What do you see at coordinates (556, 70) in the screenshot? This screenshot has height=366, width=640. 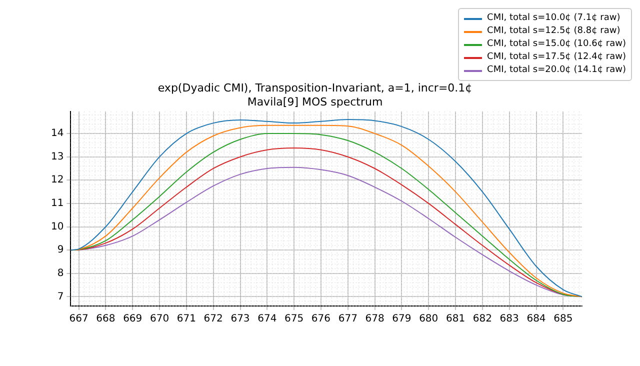 I see `legend-label: CMI, total s=20.0¢ (14.1¢ raw)` at bounding box center [556, 70].